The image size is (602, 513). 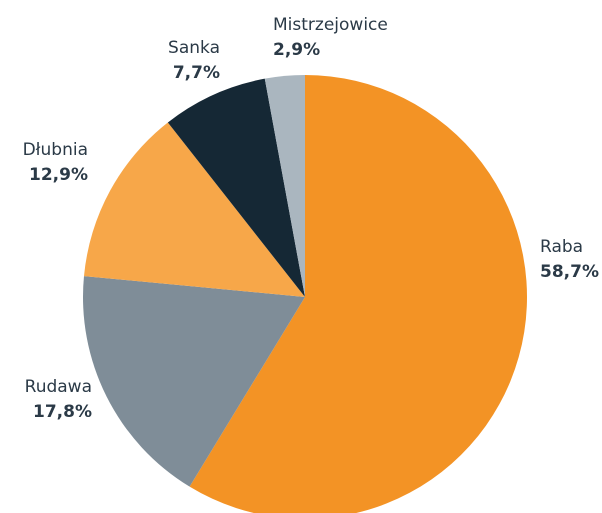 I want to click on slice-label: Rudawa, so click(x=58, y=387).